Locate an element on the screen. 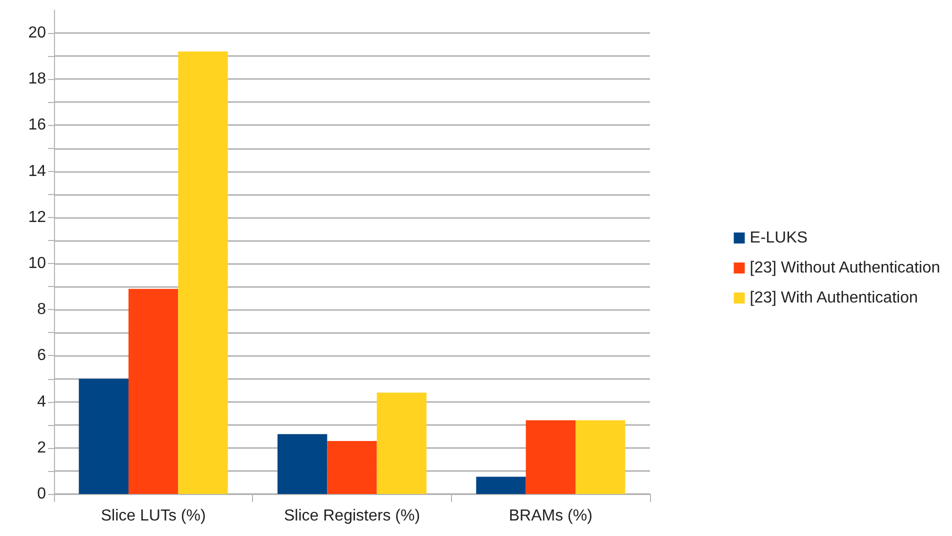  y-tick-label: 12 is located at coordinates (37, 217).